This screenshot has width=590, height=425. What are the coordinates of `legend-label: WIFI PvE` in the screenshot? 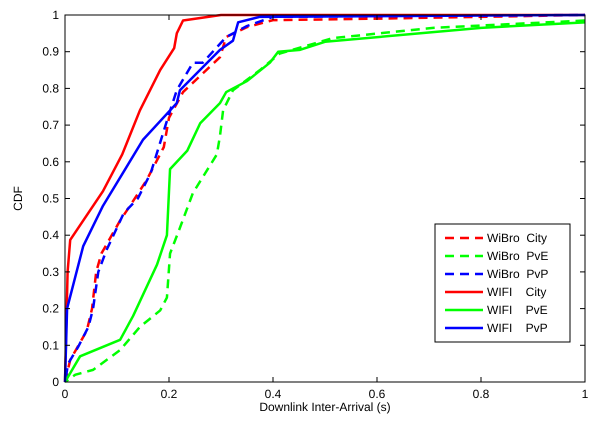 It's located at (517, 310).